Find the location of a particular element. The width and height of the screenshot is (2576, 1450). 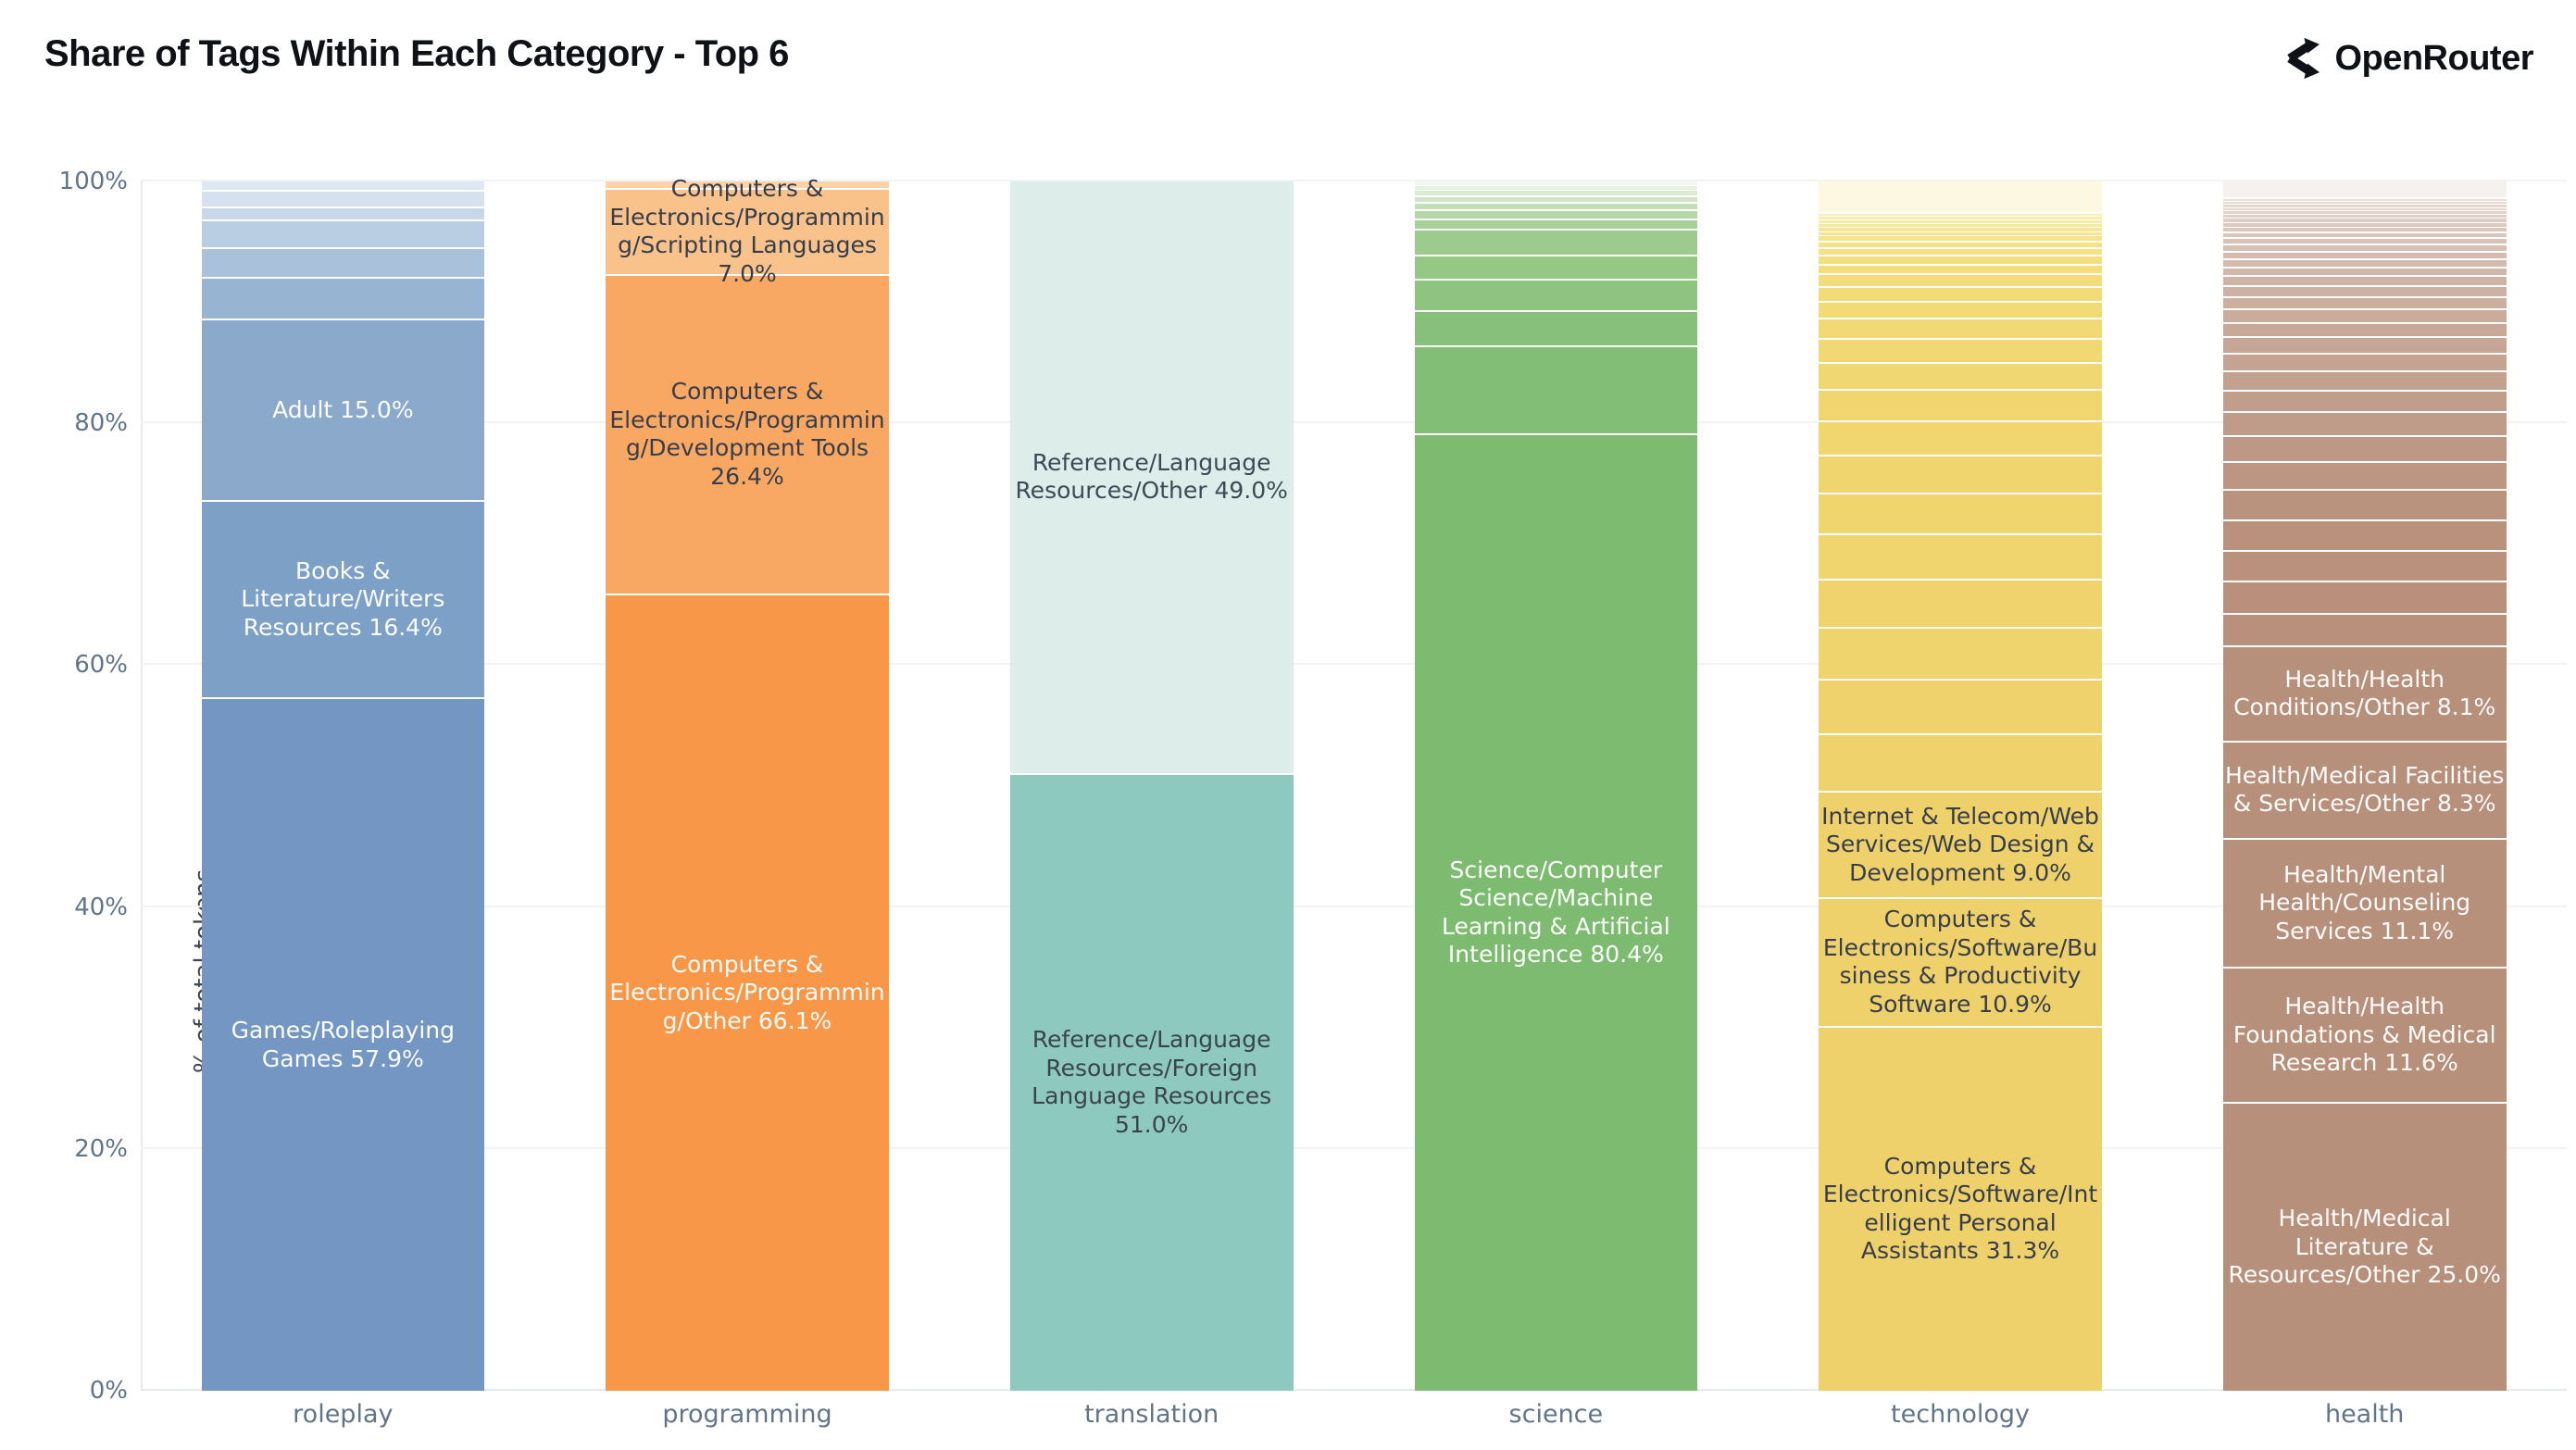

y-tick-label: 60% is located at coordinates (101, 665).